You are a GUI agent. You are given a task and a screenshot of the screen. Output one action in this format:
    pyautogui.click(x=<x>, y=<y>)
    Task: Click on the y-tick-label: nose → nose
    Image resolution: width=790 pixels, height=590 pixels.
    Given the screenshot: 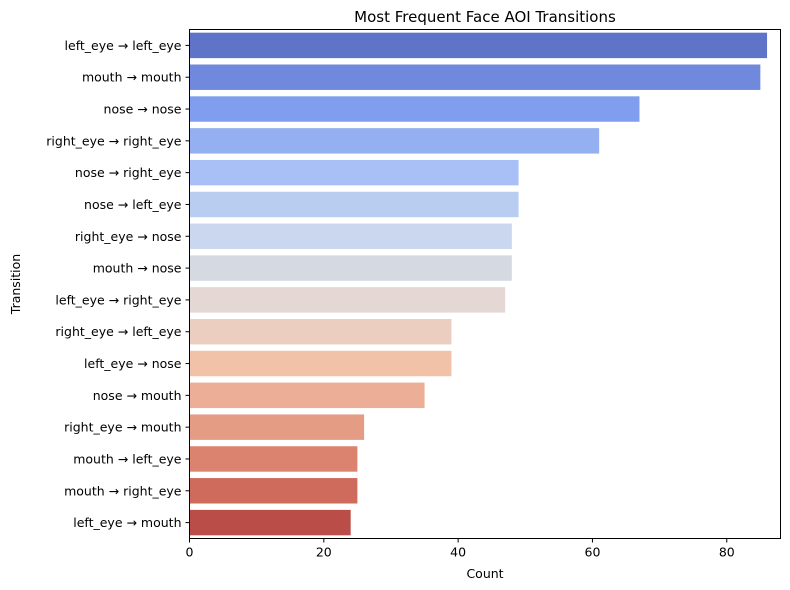 What is the action you would take?
    pyautogui.click(x=143, y=109)
    